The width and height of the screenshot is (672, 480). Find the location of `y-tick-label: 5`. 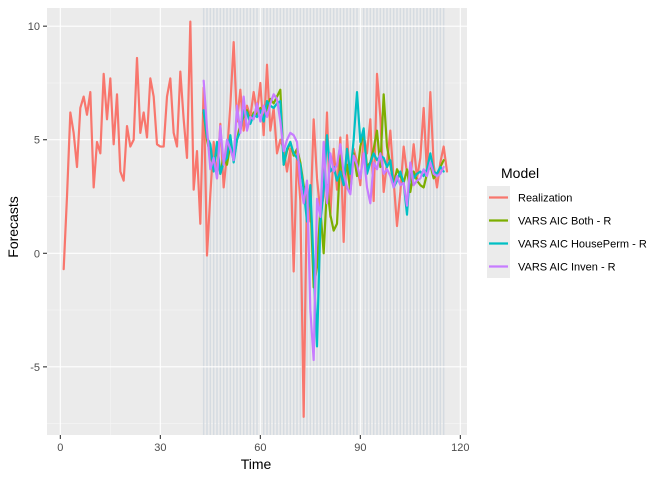

y-tick-label: 5 is located at coordinates (37, 141).